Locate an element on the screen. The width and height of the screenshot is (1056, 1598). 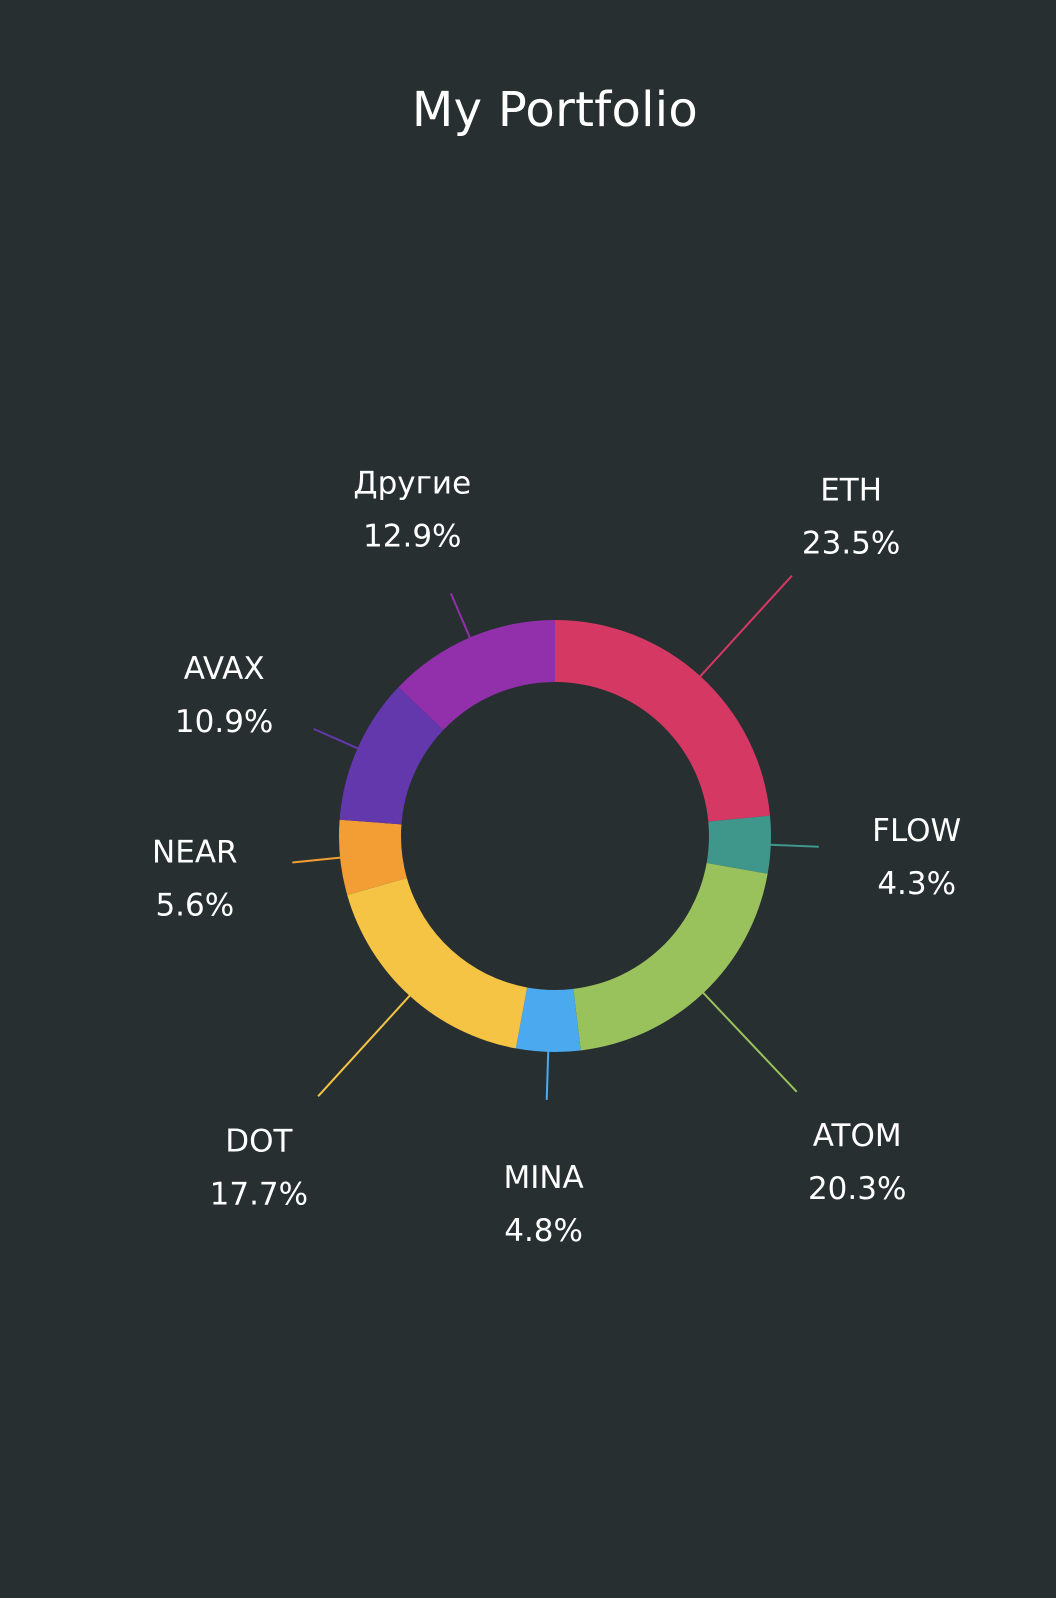
slice-label-mina: MINA is located at coordinates (543, 1178).